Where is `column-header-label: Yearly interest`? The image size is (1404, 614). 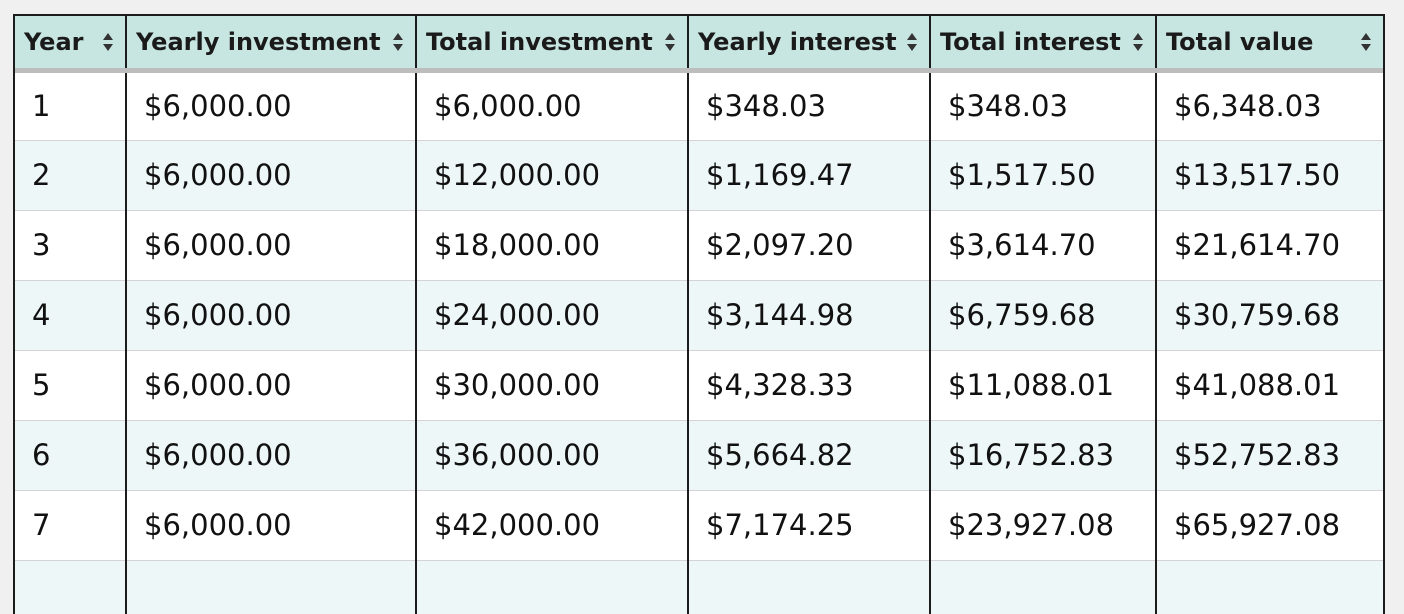 column-header-label: Yearly interest is located at coordinates (797, 41).